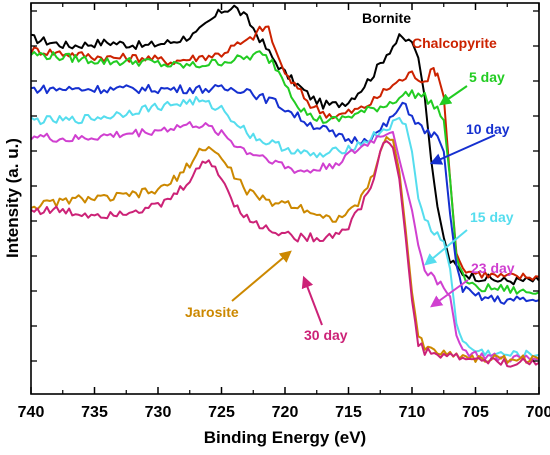 Image resolution: width=550 pixels, height=455 pixels. Describe the element at coordinates (326, 335) in the screenshot. I see `series-label-30-day: 30 day` at that location.